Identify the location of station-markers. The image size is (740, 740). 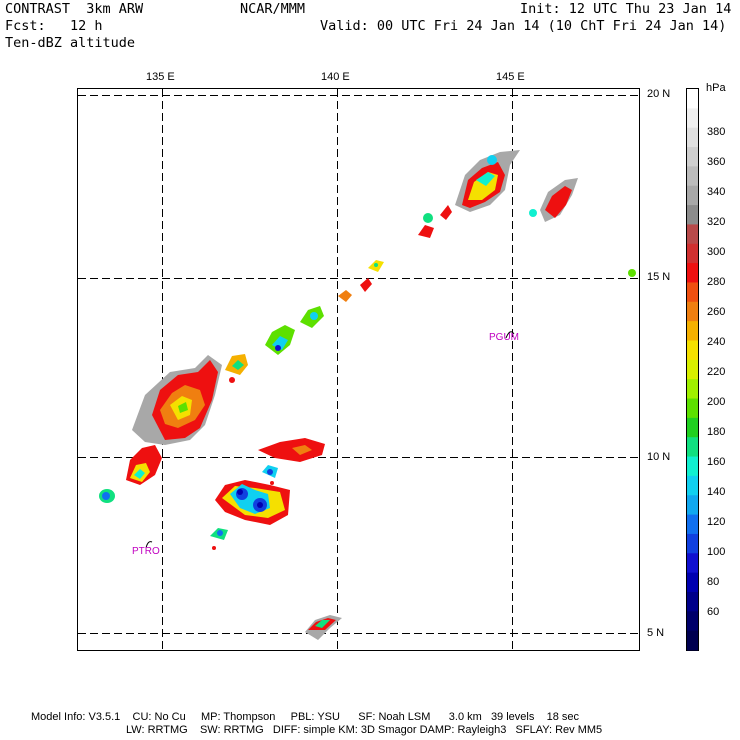
(330, 440).